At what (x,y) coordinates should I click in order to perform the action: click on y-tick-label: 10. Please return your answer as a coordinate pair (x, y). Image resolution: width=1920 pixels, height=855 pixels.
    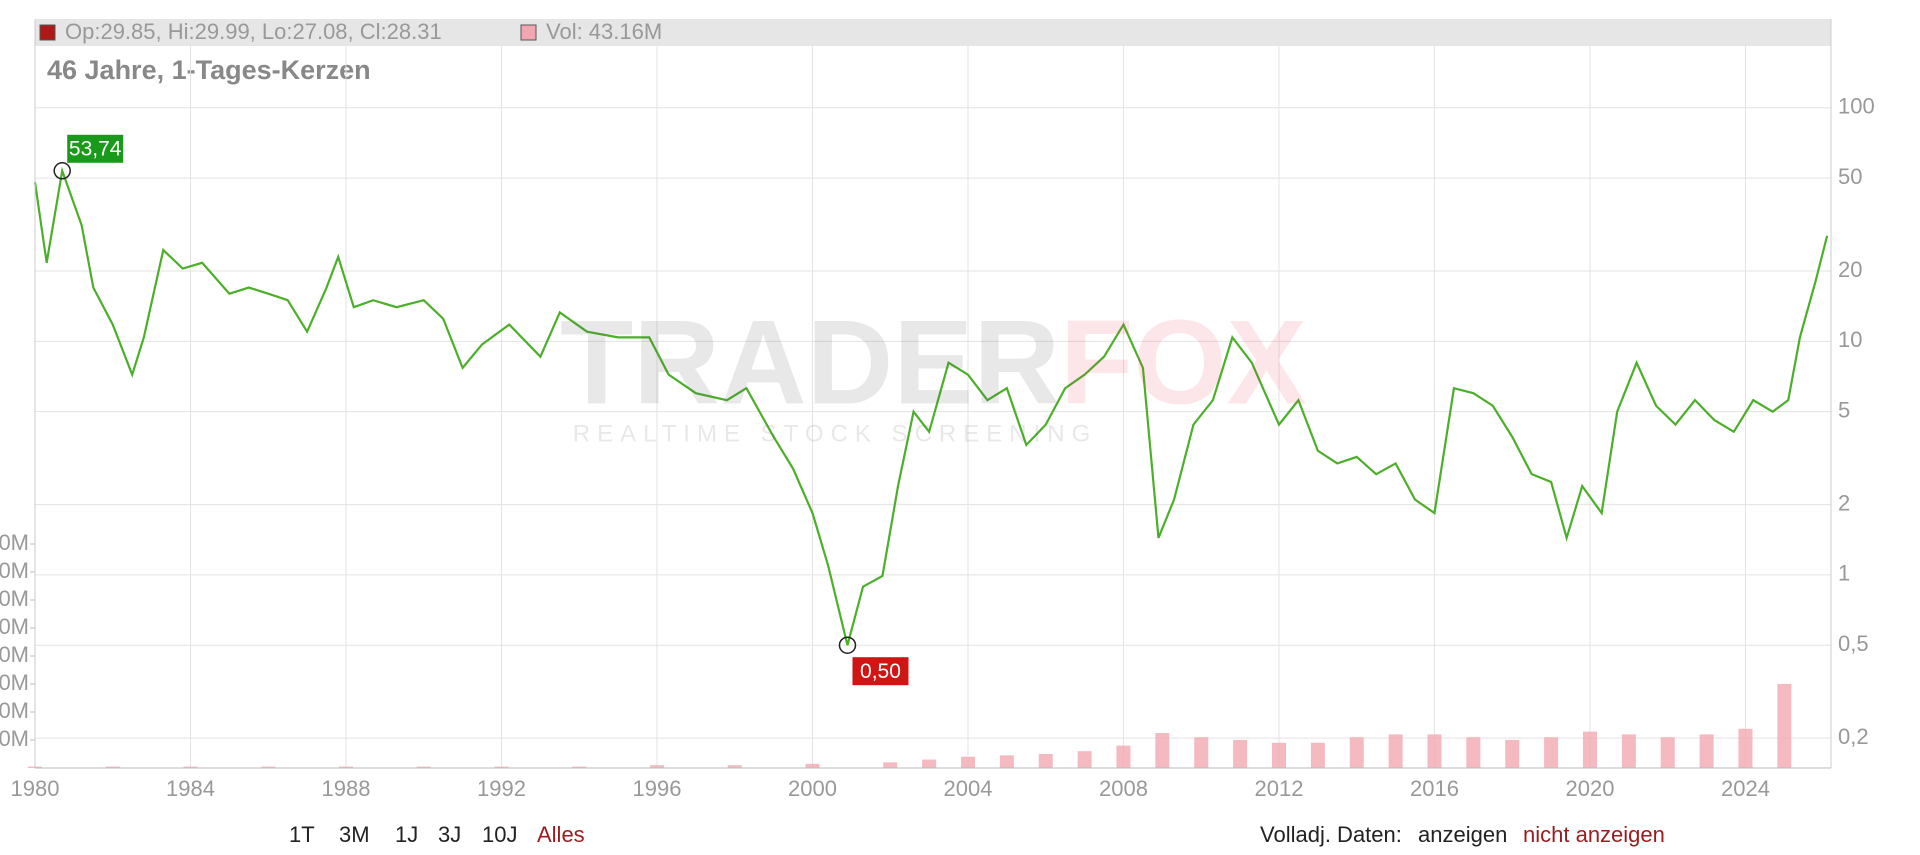
    Looking at the image, I should click on (1850, 339).